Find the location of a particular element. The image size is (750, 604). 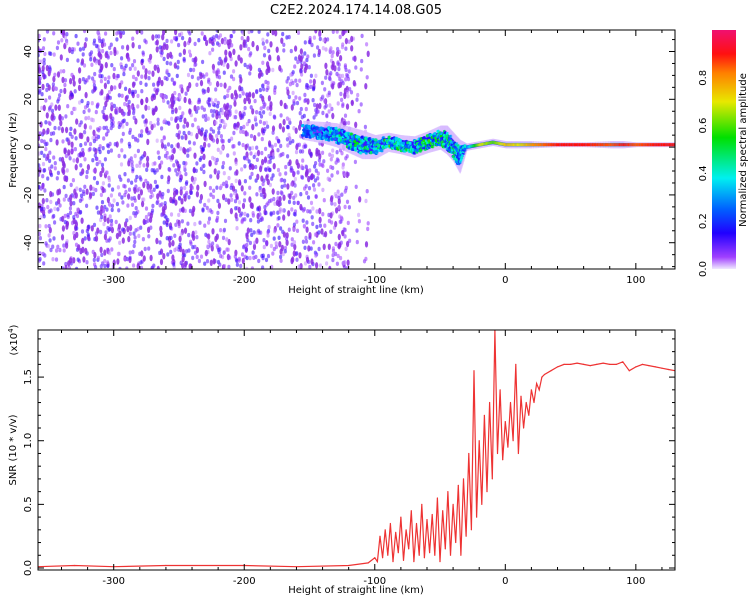

colorbar-gradient is located at coordinates (724, 149).